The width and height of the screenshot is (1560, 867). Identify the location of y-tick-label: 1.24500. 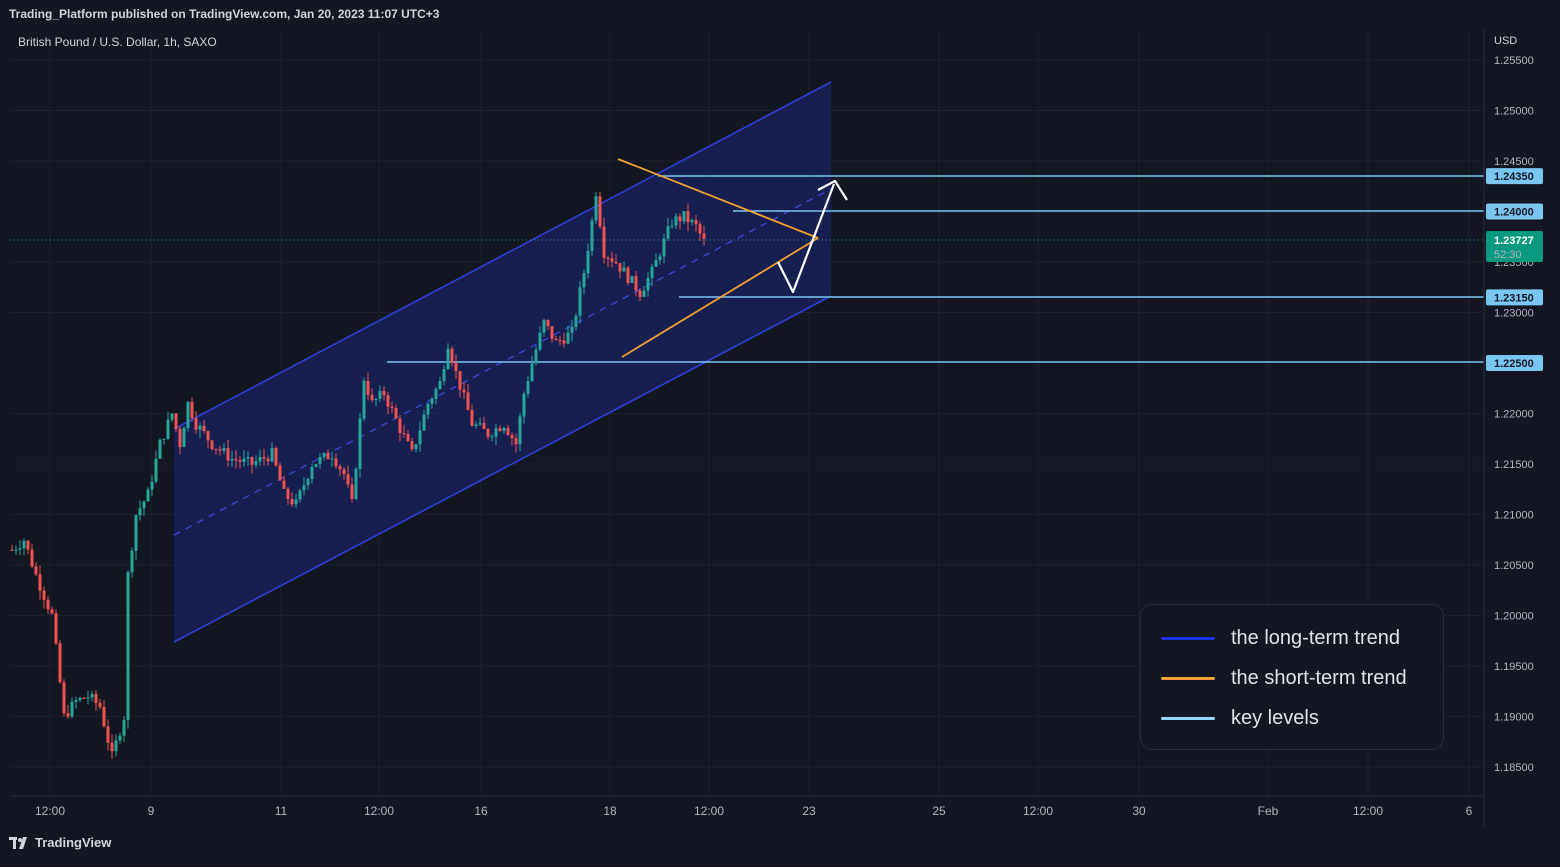
(1514, 162).